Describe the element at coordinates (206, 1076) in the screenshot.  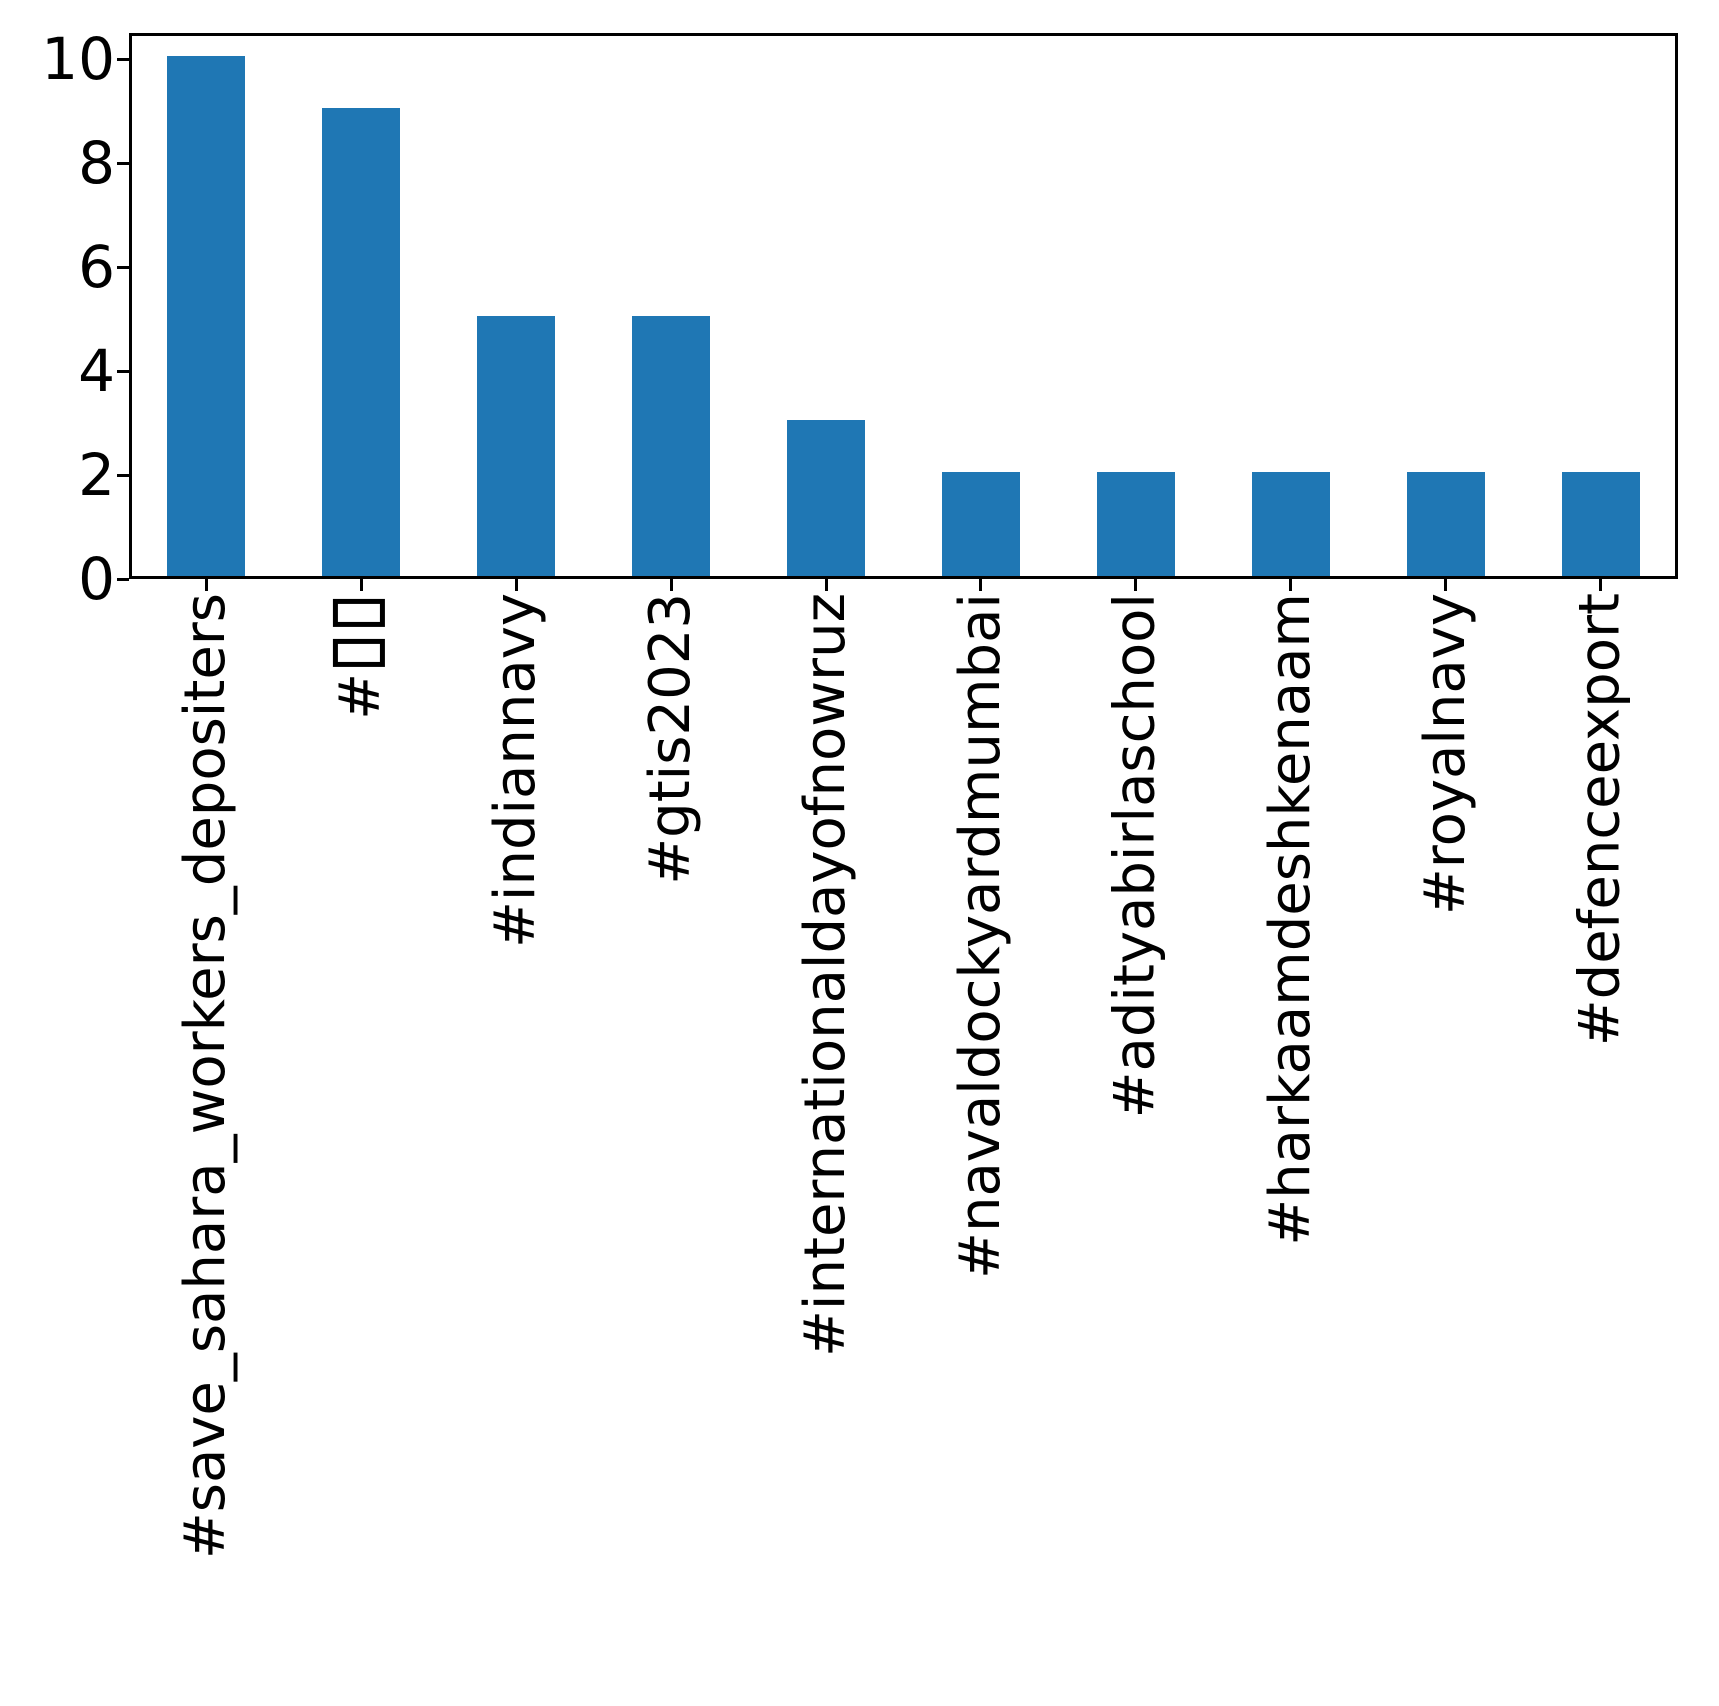
I see `x-tick-label: #save_sahara_workers_depositers` at that location.